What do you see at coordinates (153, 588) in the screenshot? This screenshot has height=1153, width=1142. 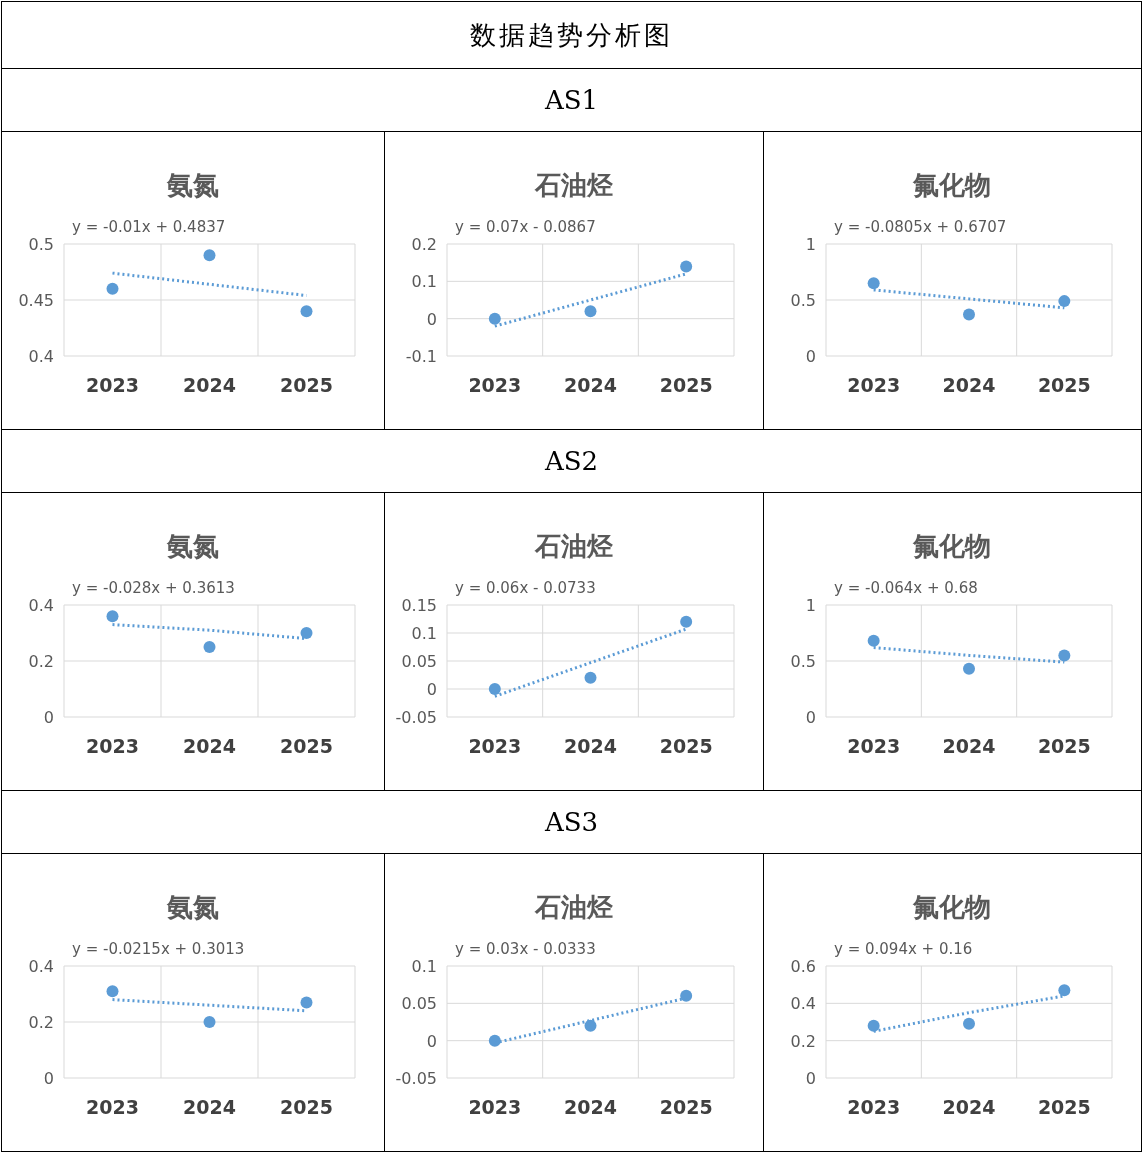 I see `text: y = -0.028x + 0.3613` at bounding box center [153, 588].